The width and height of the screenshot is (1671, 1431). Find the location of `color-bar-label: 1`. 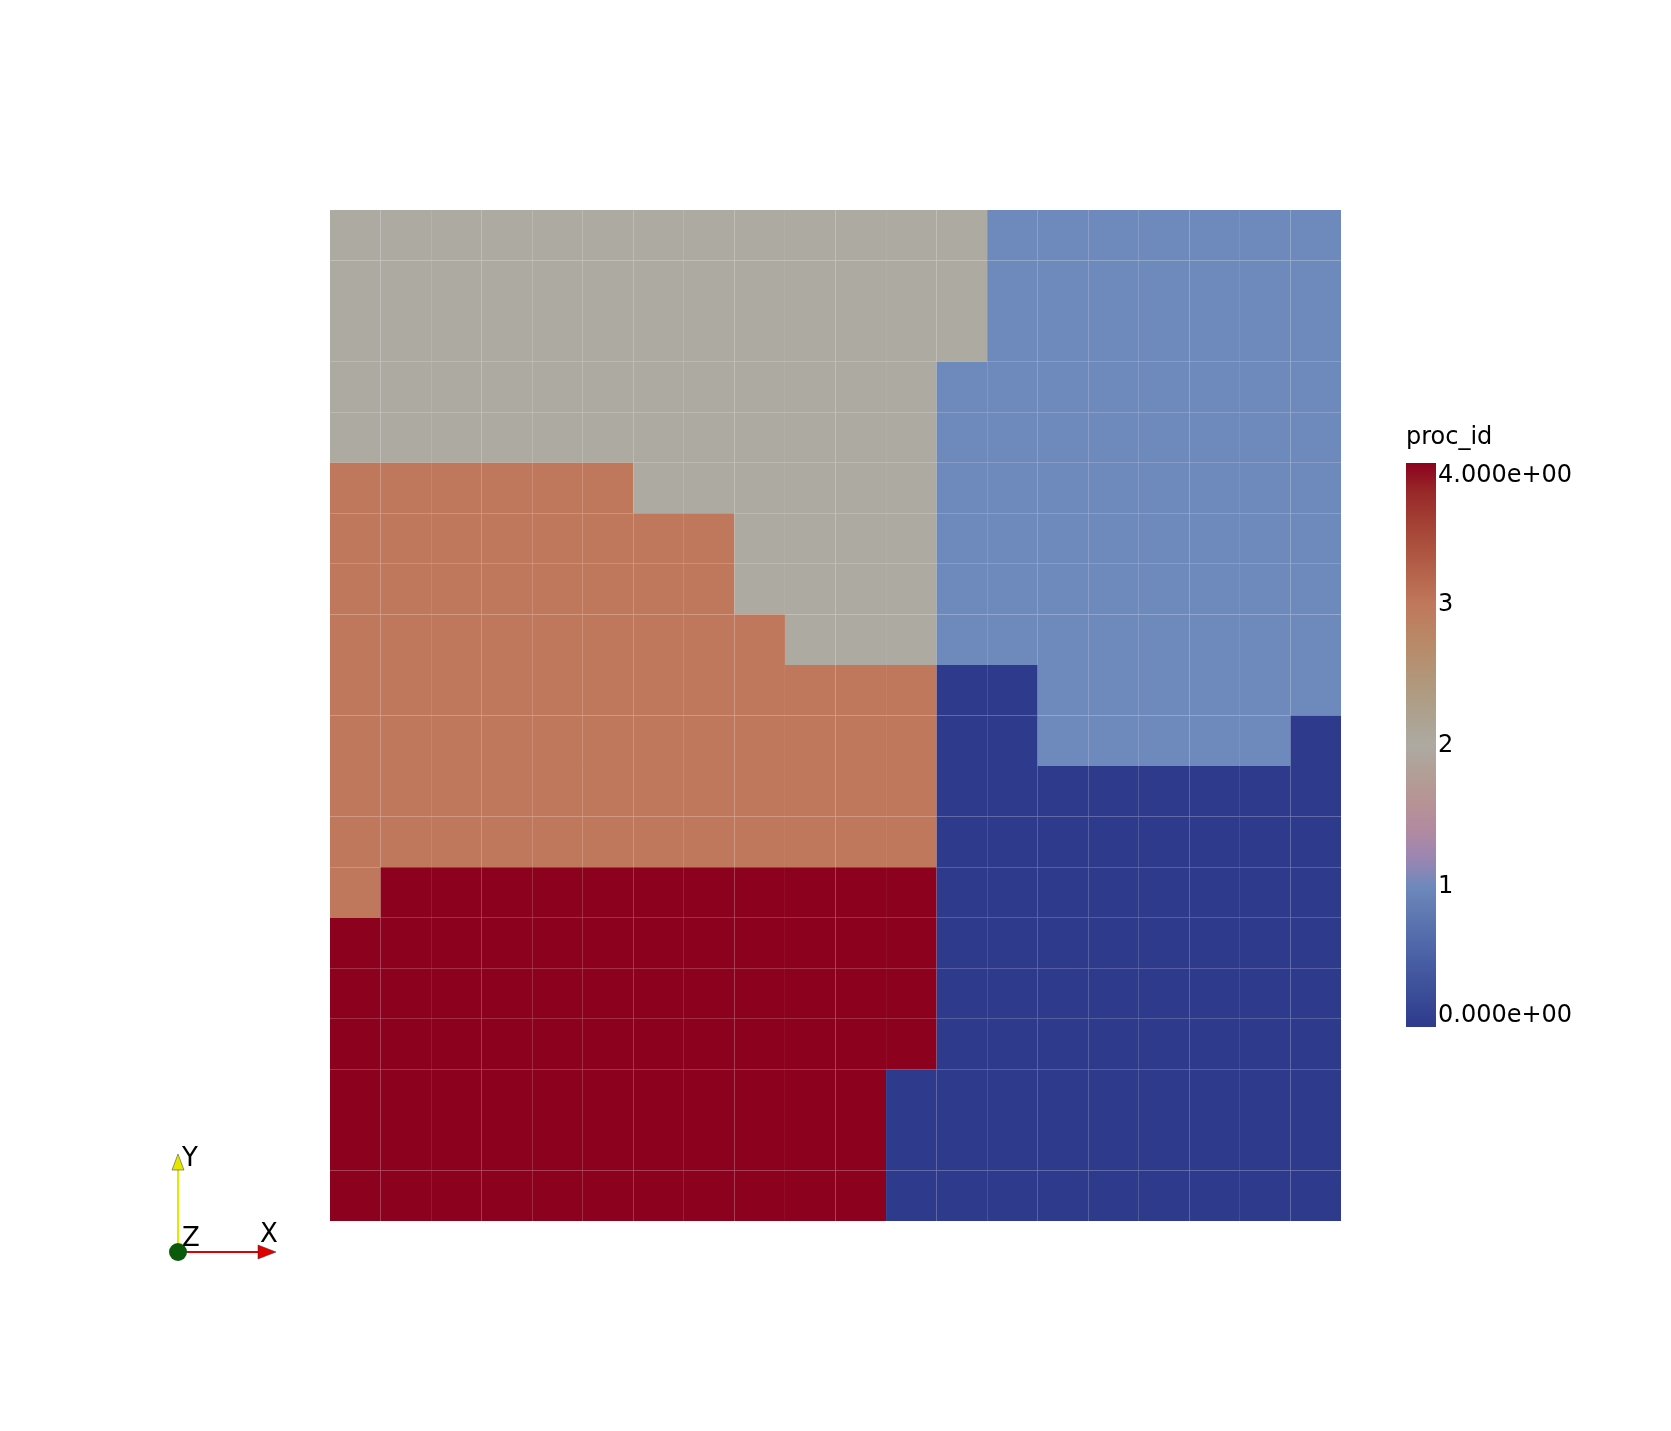

color-bar-label: 1 is located at coordinates (1446, 885).